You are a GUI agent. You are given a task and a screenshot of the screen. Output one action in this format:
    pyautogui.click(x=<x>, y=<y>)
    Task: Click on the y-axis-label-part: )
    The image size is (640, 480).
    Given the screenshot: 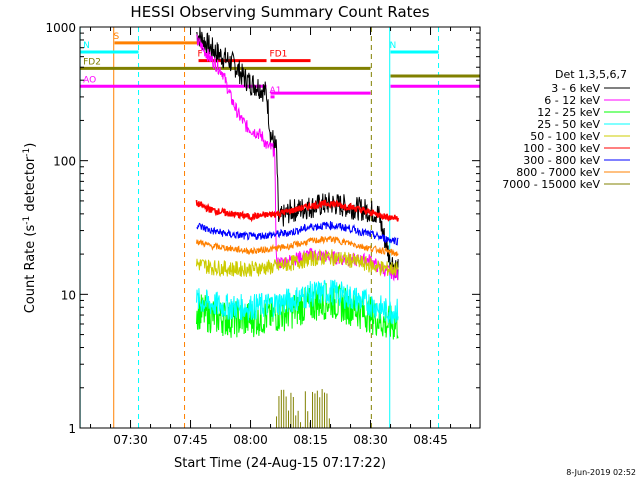 What is the action you would take?
    pyautogui.click(x=30, y=145)
    